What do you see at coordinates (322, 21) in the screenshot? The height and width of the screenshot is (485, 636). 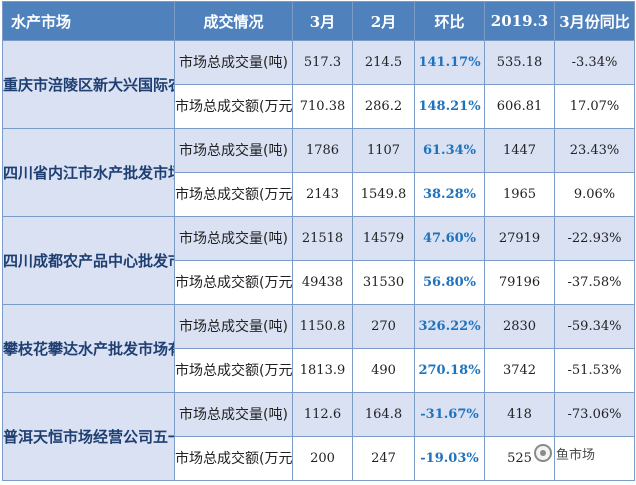 I see `header-march: 3月` at bounding box center [322, 21].